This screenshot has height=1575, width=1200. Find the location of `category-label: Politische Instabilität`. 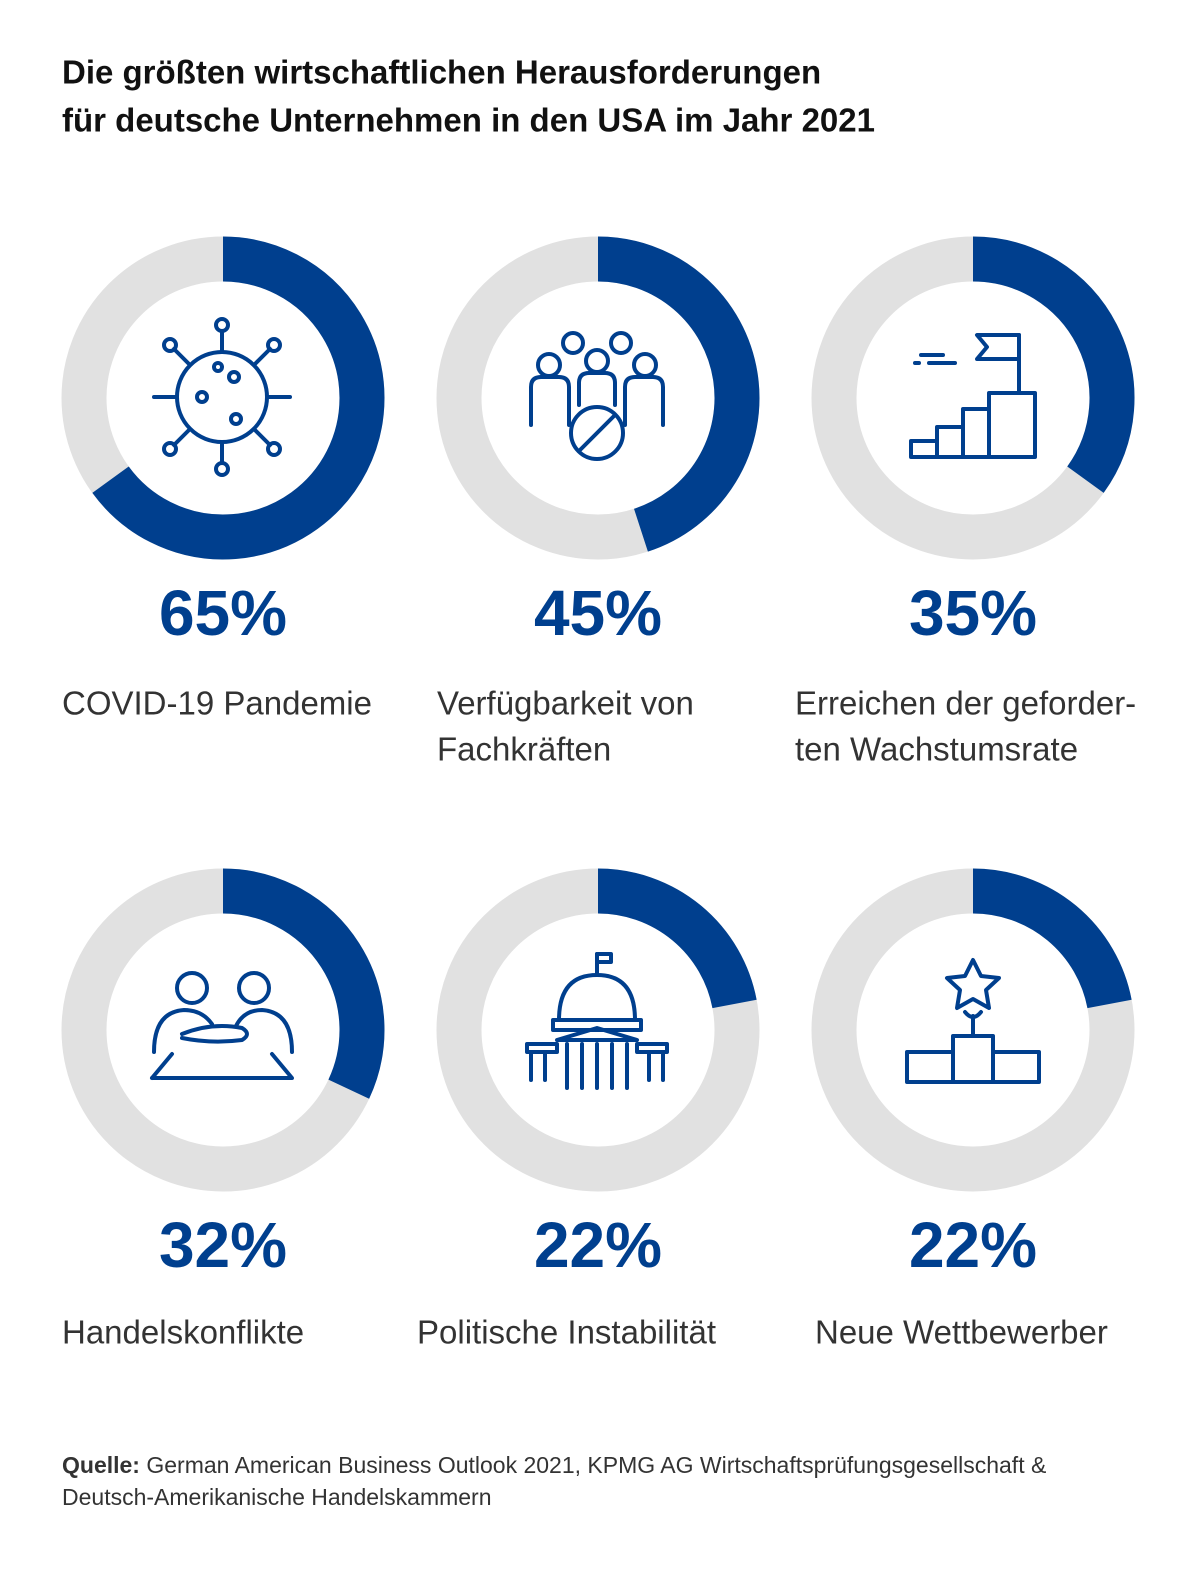

category-label: Politische Instabilität is located at coordinates (566, 1332).